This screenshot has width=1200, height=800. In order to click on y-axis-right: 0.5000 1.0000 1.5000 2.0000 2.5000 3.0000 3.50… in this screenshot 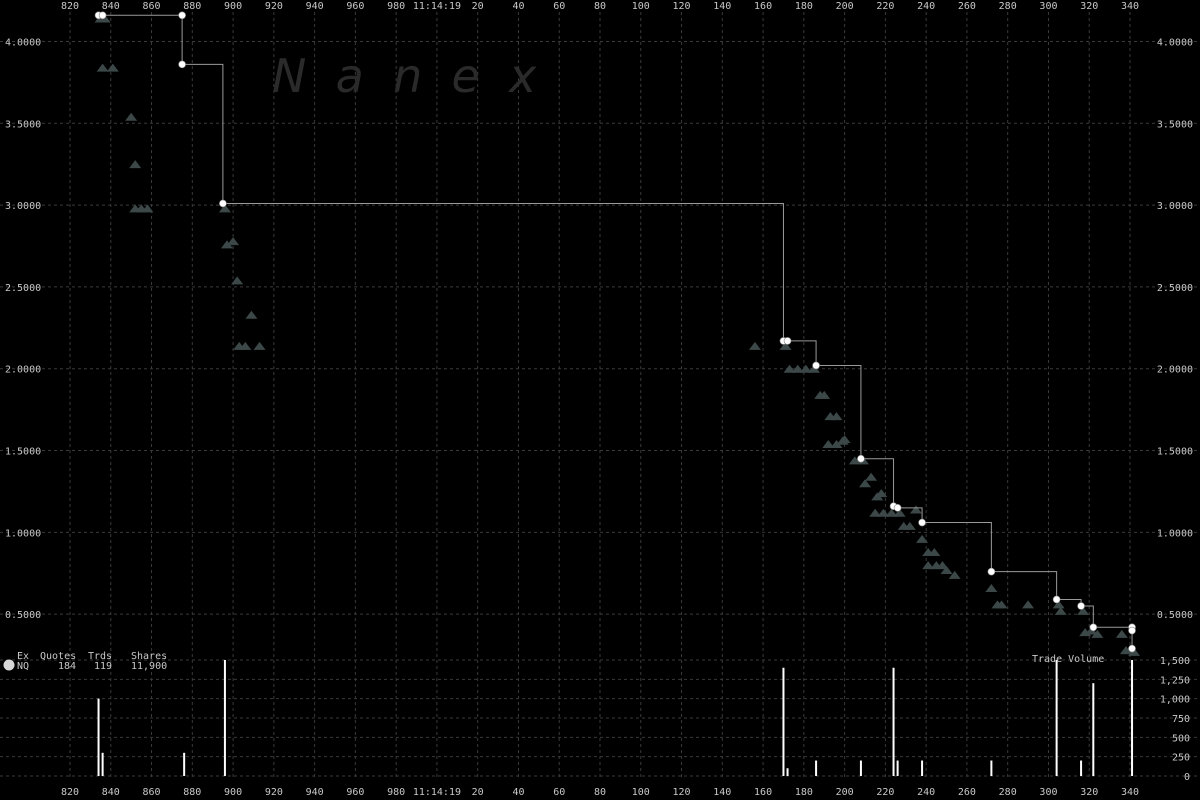, I will do `click(1175, 329)`.